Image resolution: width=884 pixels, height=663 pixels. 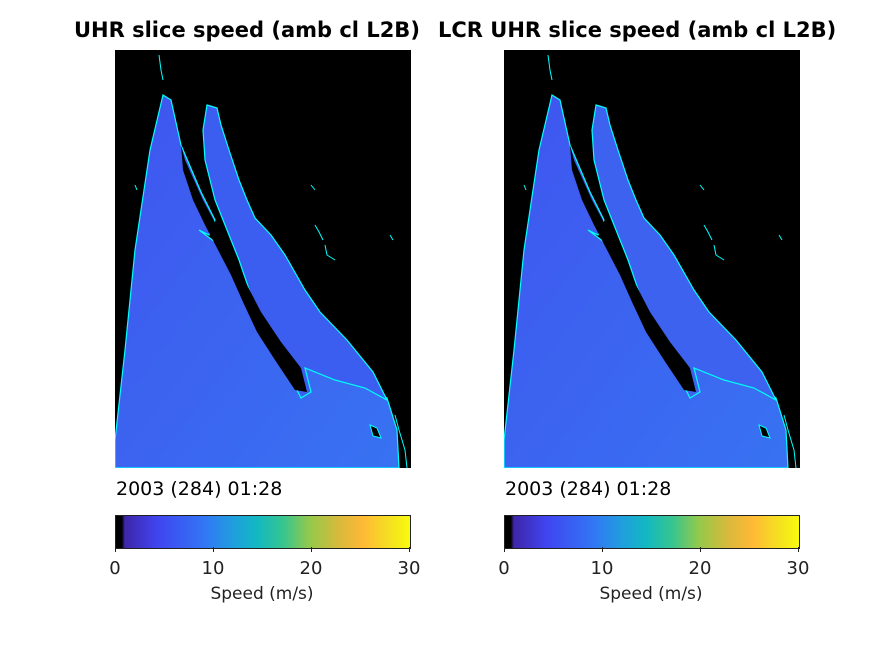 I want to click on panel-2-colorbar, so click(x=652, y=532).